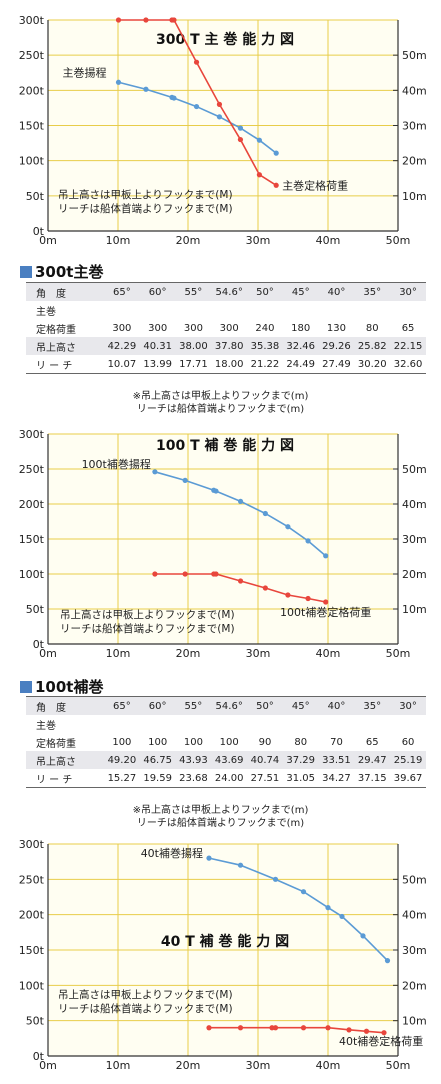  I want to click on angle-cell: 30°, so click(408, 705).